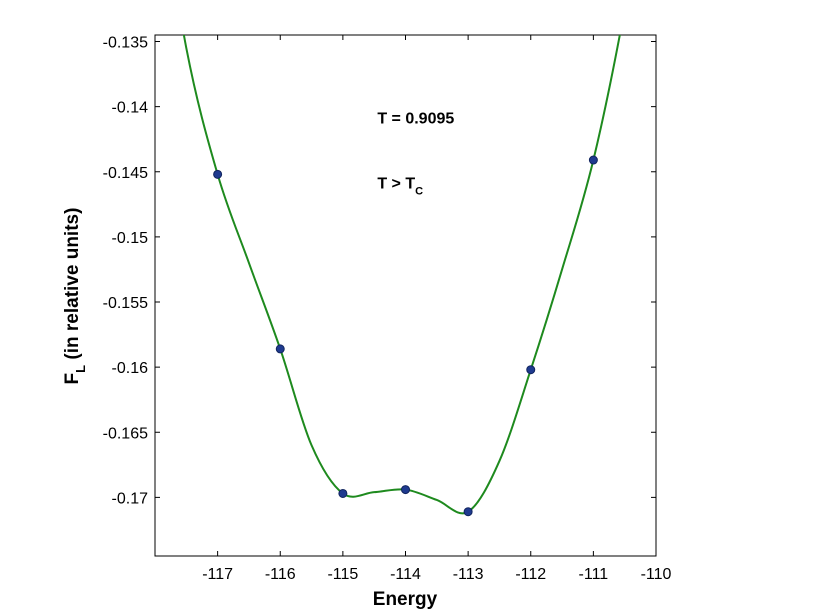 This screenshot has height=614, width=818. I want to click on temperature-annotation: T = 0.9095, so click(415, 119).